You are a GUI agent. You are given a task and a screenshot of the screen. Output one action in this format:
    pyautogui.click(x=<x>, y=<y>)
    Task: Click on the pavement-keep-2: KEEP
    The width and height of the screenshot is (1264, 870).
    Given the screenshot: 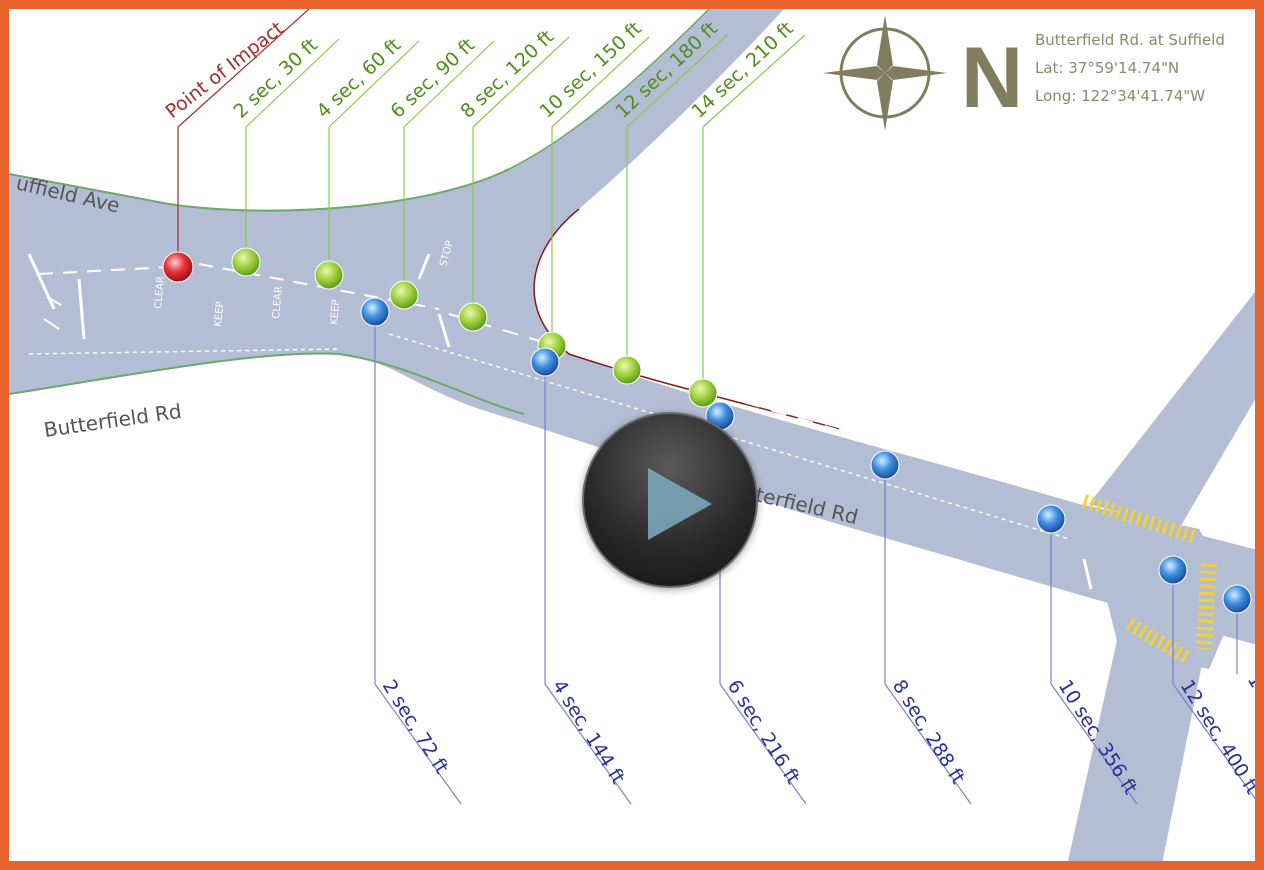 What is the action you would take?
    pyautogui.click(x=335, y=312)
    